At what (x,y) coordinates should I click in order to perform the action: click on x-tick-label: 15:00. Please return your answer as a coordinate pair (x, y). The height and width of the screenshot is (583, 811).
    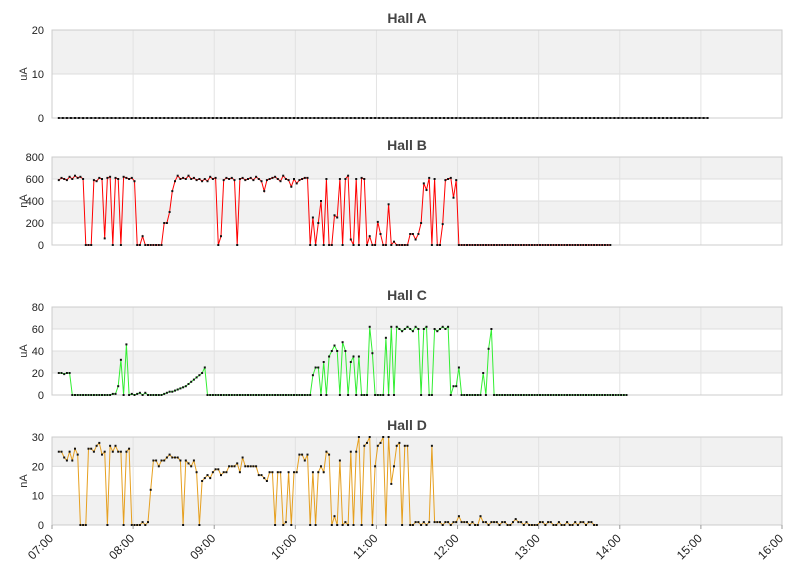
    Looking at the image, I should click on (689, 546).